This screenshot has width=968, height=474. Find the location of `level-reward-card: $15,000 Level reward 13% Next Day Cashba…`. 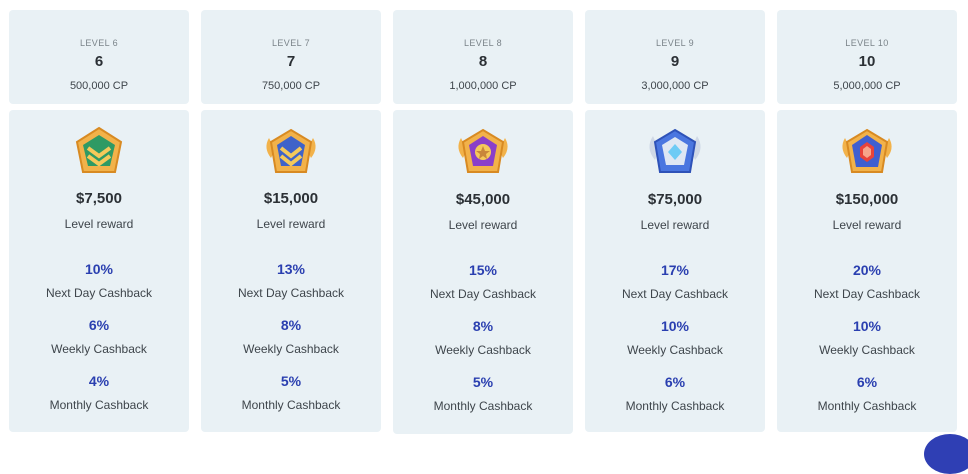

level-reward-card: $15,000 Level reward 13% Next Day Cashba… is located at coordinates (291, 271).